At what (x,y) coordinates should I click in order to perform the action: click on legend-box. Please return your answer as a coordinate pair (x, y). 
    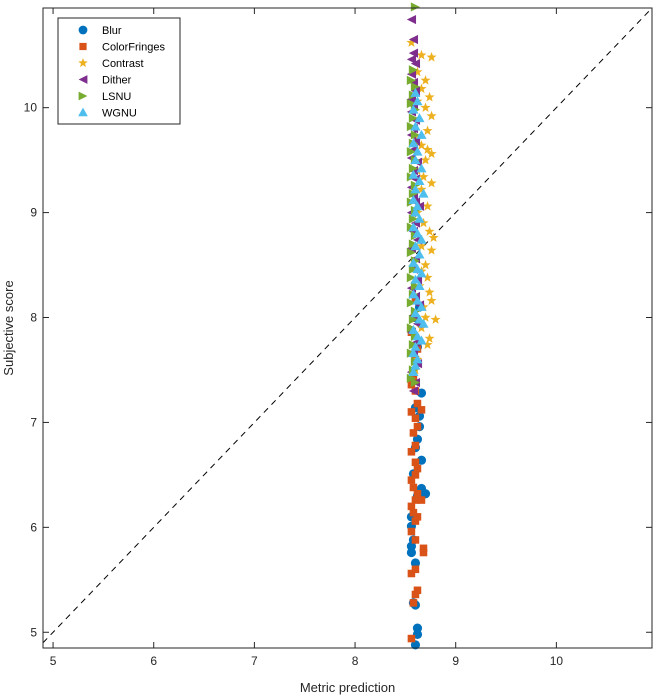
    Looking at the image, I should click on (119, 71).